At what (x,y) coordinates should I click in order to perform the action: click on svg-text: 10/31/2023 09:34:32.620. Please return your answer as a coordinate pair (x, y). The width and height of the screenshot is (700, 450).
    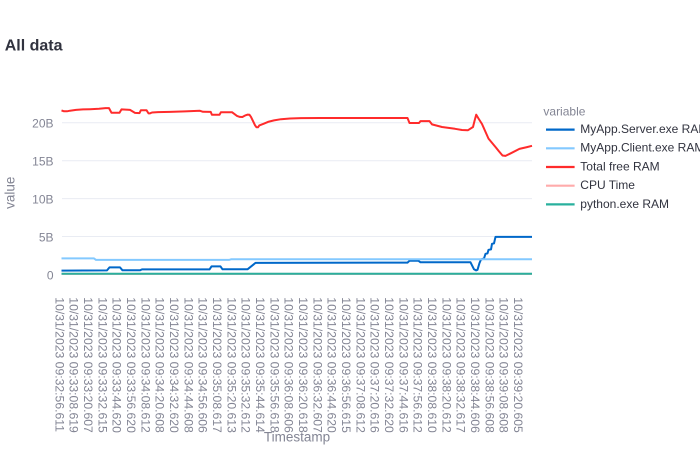
    Looking at the image, I should click on (174, 365).